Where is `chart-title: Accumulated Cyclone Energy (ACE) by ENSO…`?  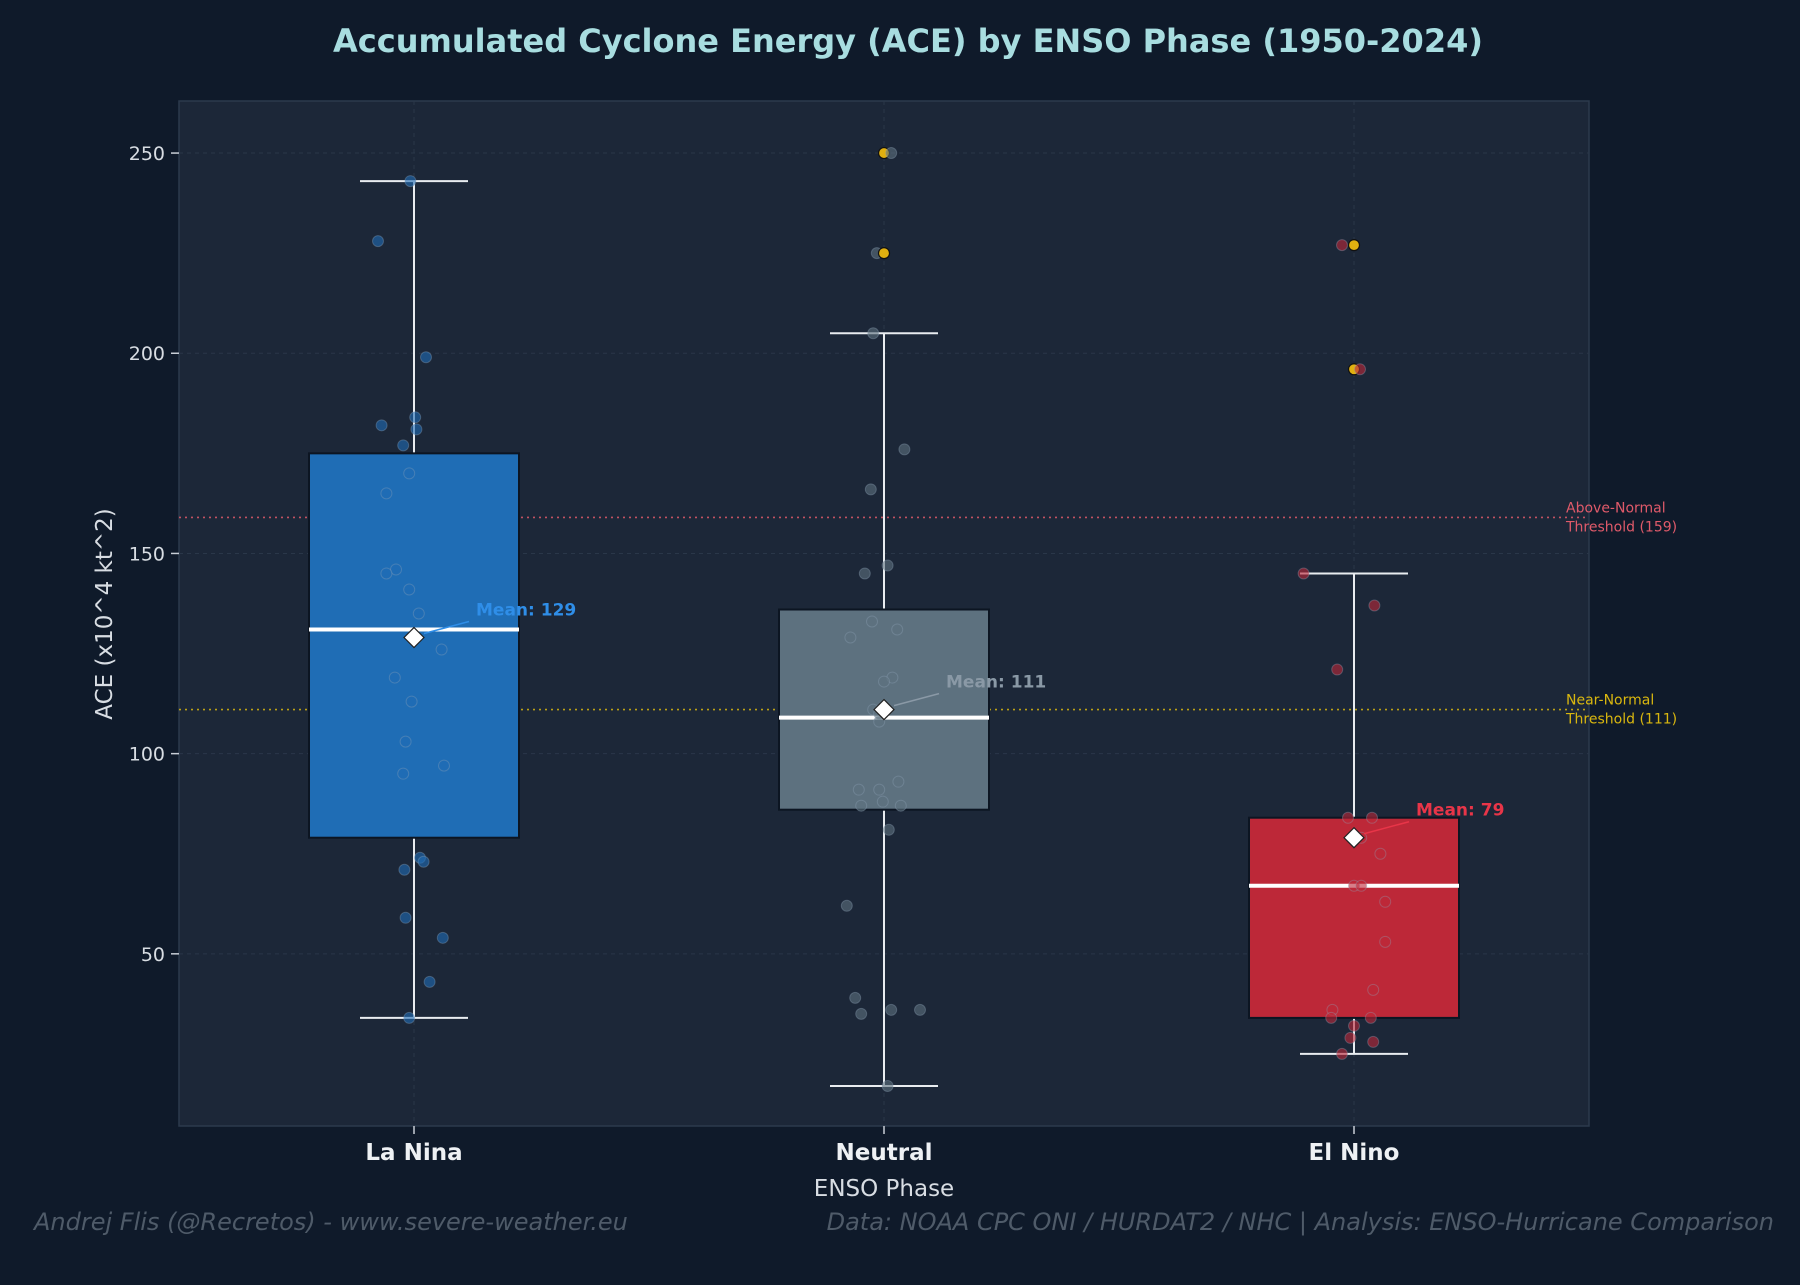 chart-title: Accumulated Cyclone Energy (ACE) by ENSO… is located at coordinates (908, 41).